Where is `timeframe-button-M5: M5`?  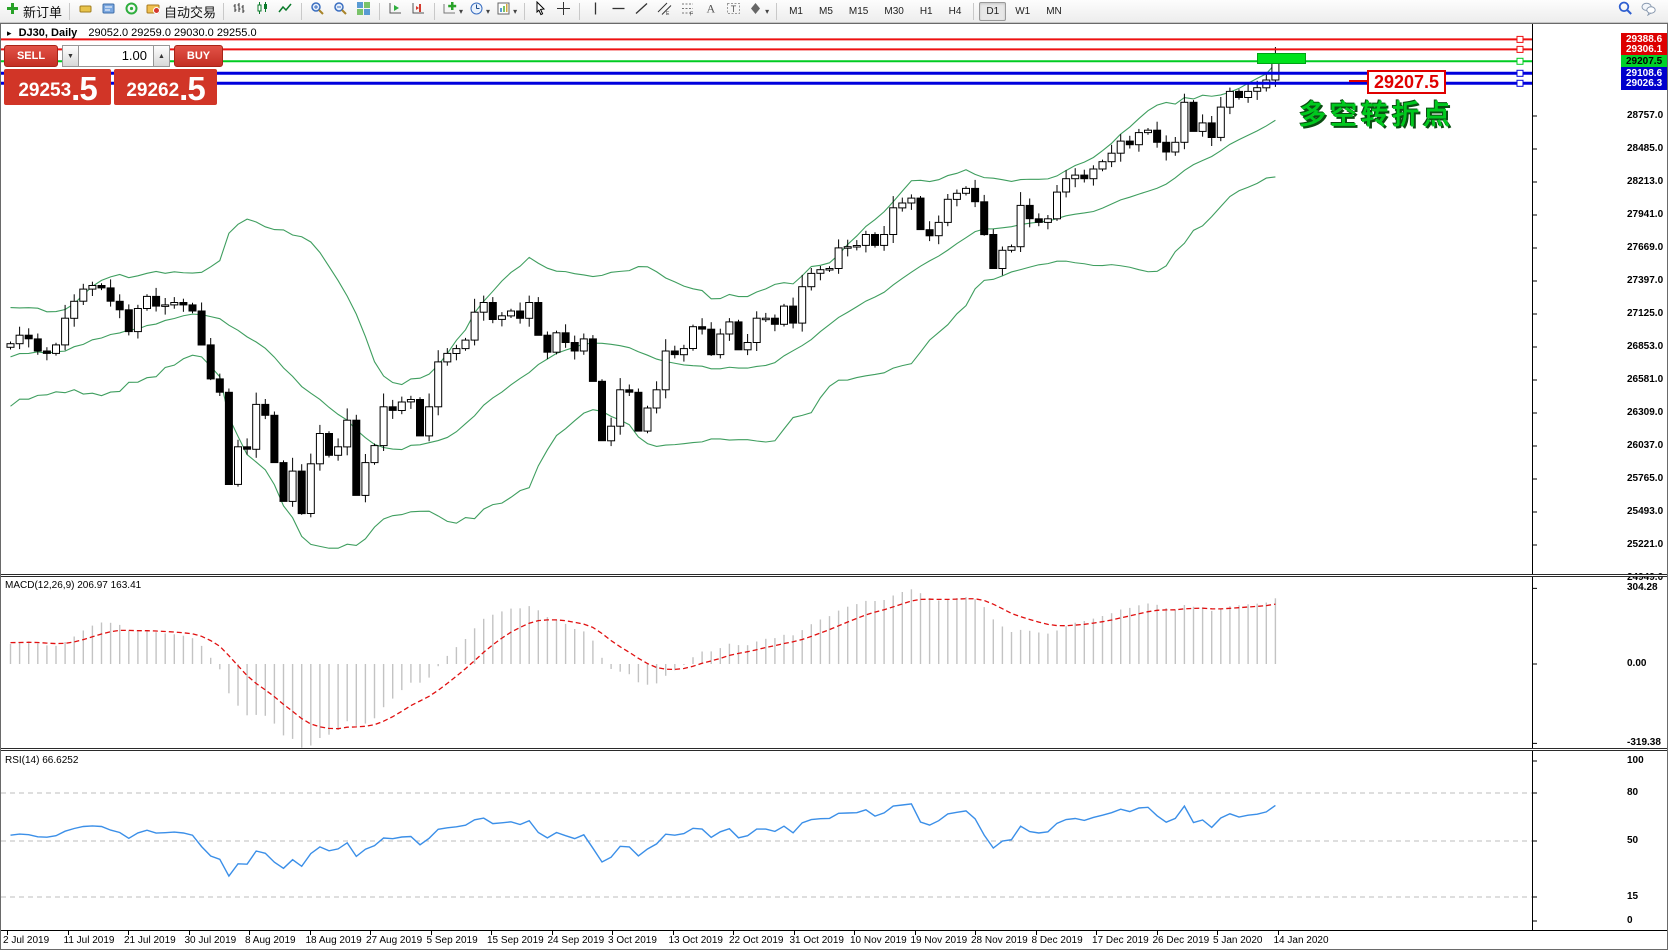 timeframe-button-M5: M5 is located at coordinates (826, 11).